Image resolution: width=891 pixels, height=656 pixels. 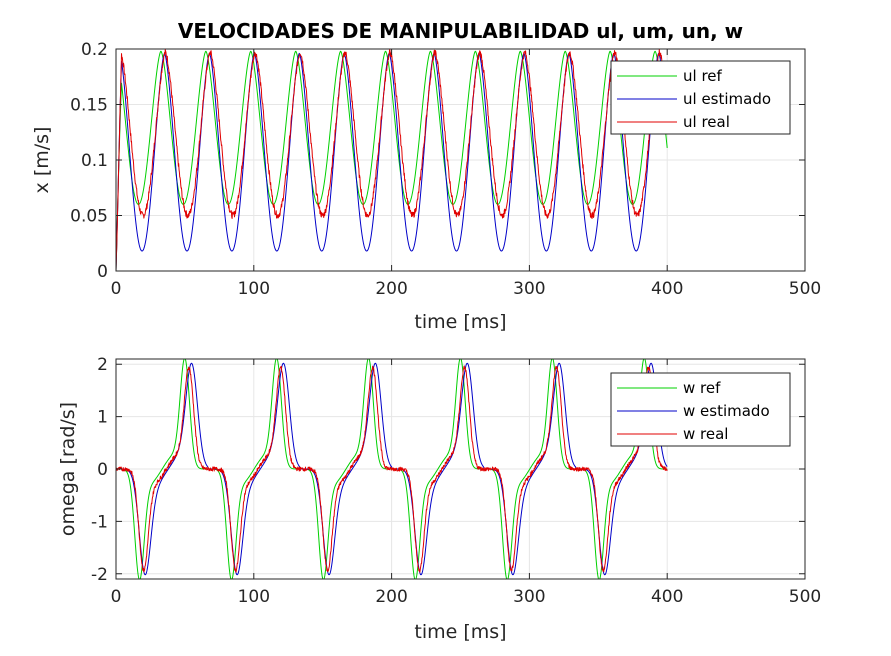 What do you see at coordinates (89, 106) in the screenshot?
I see `top-y-tick-label: 0.15` at bounding box center [89, 106].